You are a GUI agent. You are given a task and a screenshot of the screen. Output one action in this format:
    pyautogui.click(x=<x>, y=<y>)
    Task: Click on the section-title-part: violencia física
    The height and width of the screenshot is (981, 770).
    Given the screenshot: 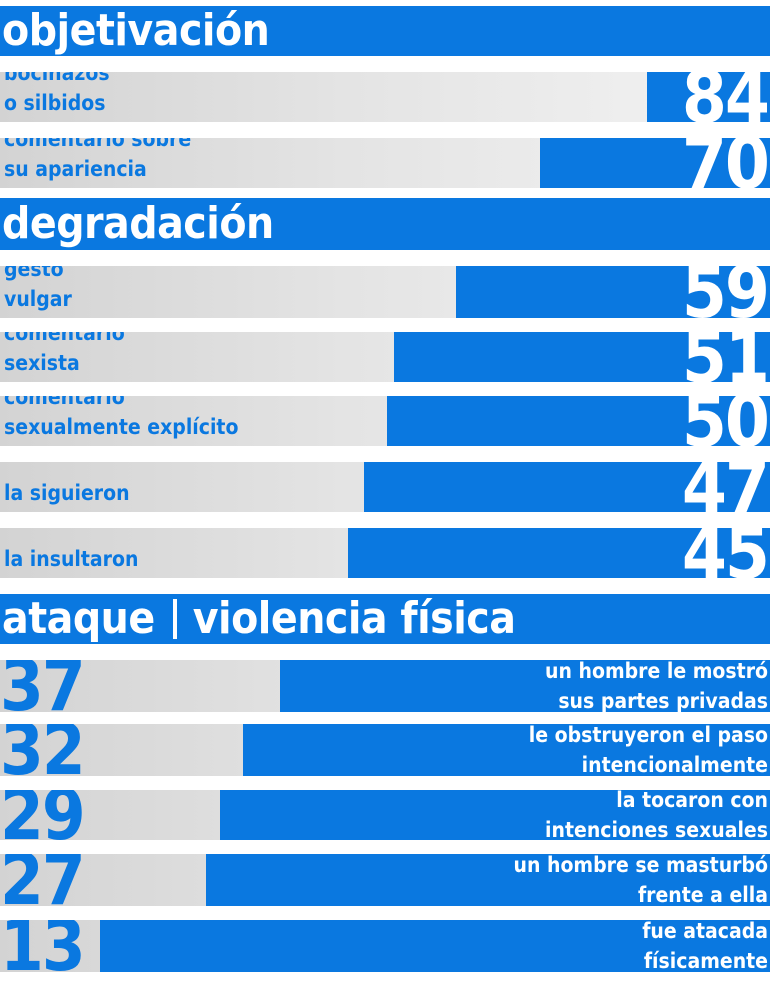 What is the action you would take?
    pyautogui.click(x=354, y=619)
    